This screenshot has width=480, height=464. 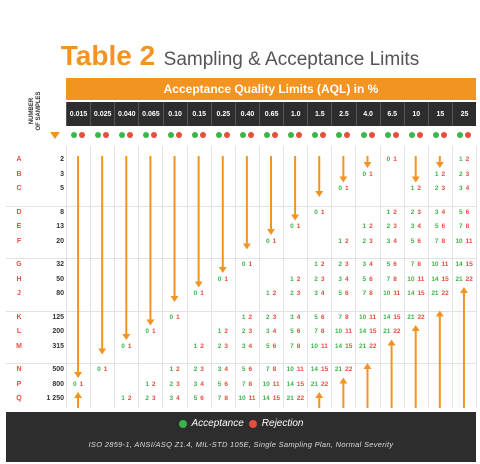 What do you see at coordinates (60, 293) in the screenshot?
I see `sample-size: 80` at bounding box center [60, 293].